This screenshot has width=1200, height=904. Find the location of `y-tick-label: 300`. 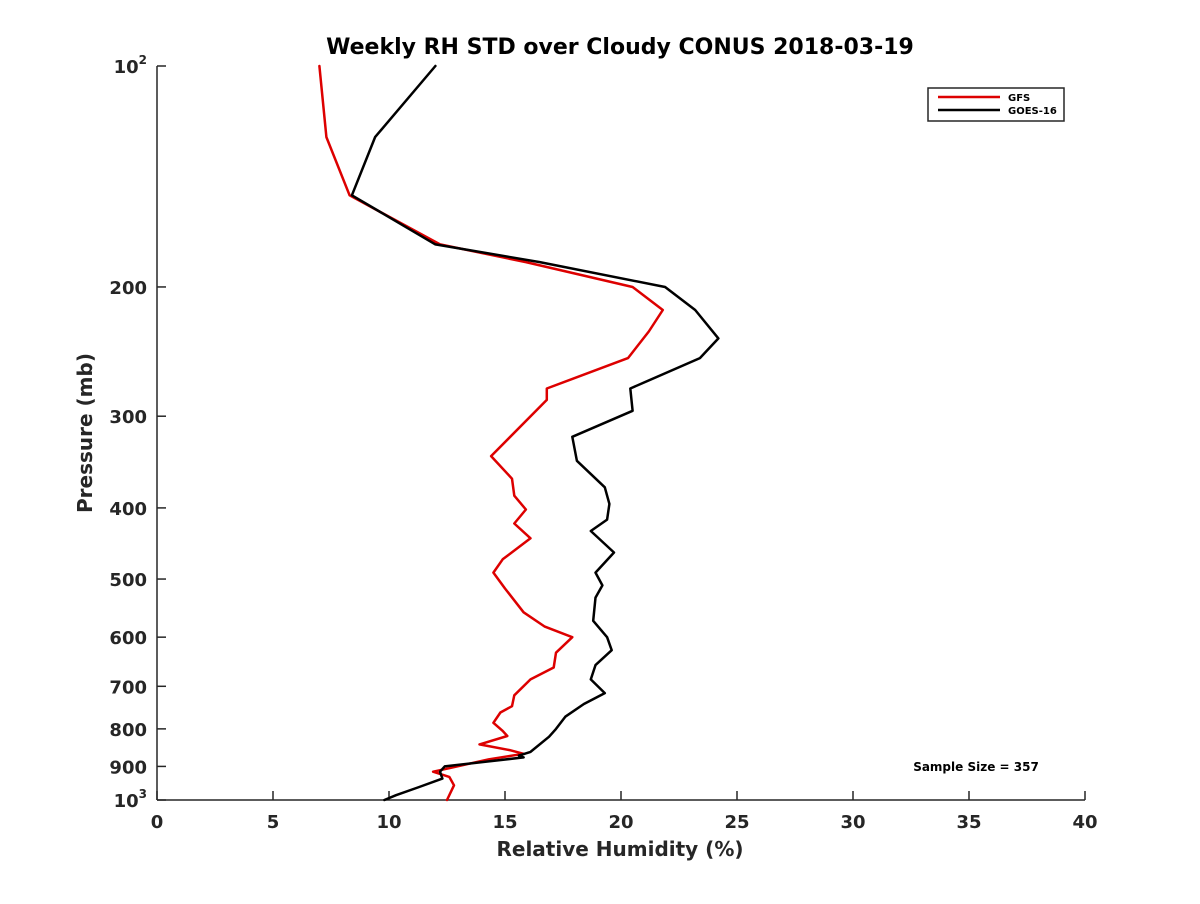

y-tick-label: 300 is located at coordinates (128, 417).